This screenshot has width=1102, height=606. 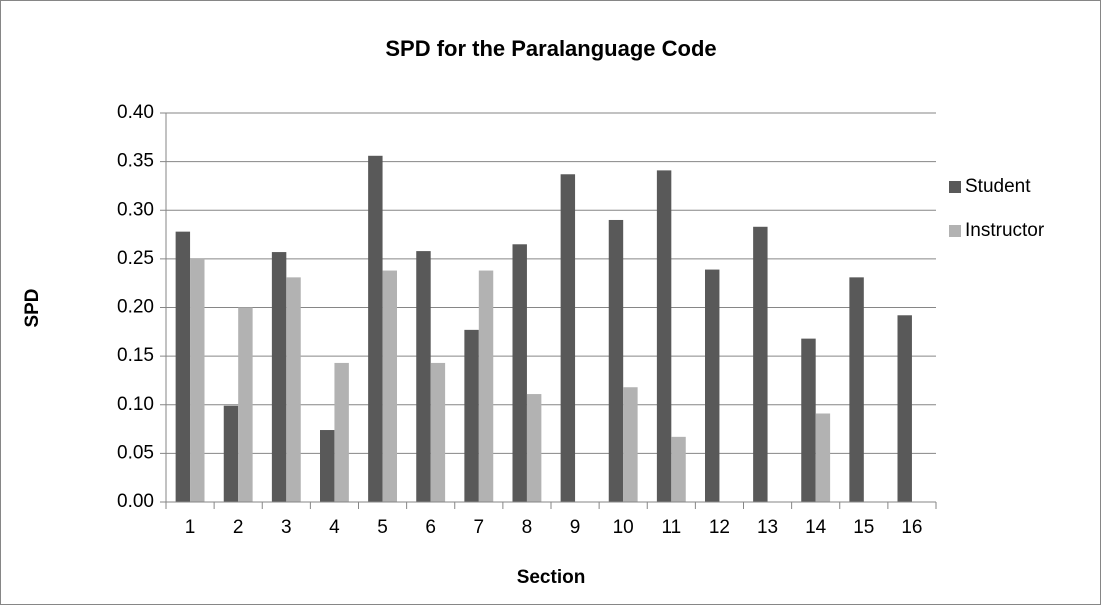 I want to click on y-axis-title: SPD, so click(x=32, y=307).